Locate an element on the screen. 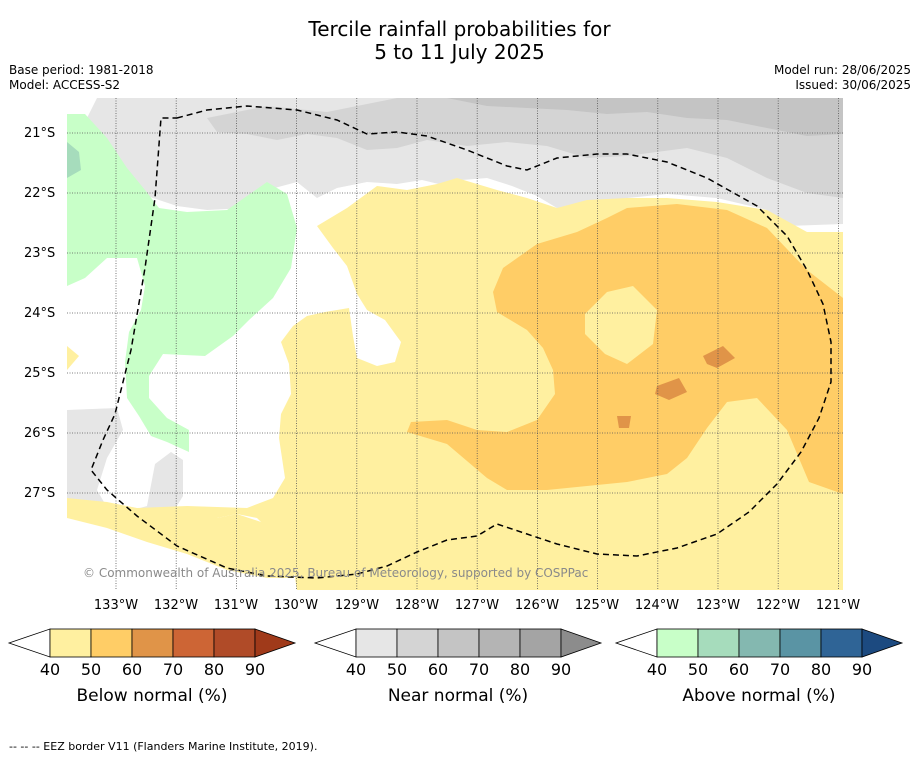 This screenshot has width=919, height=758. lon-label-125w: 125°W is located at coordinates (597, 605).